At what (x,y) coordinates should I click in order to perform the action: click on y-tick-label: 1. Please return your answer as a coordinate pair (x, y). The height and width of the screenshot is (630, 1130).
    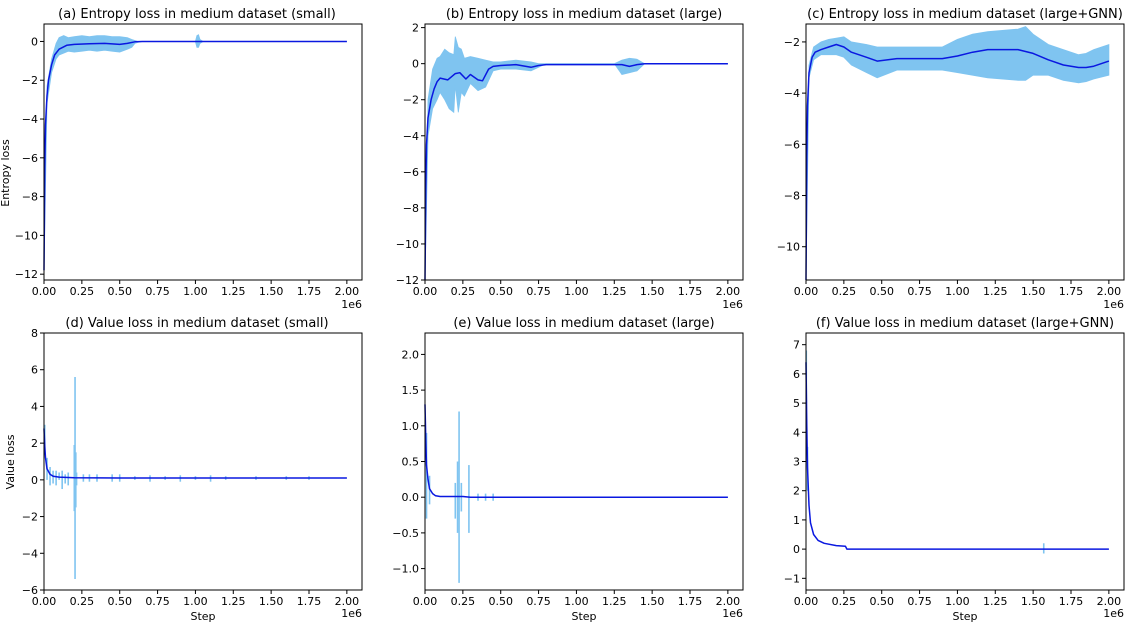
    Looking at the image, I should click on (796, 520).